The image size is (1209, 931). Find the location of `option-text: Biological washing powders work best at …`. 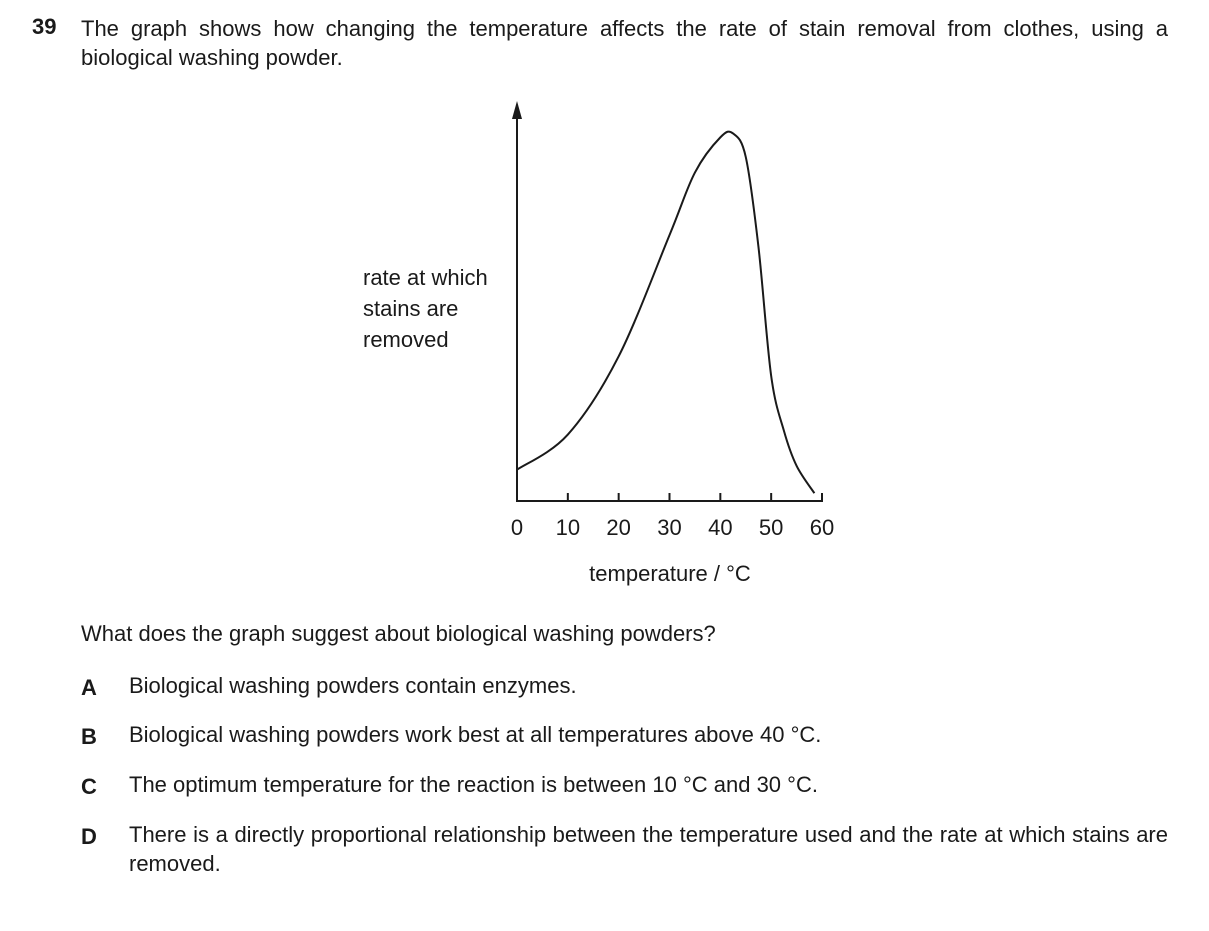

option-text: Biological washing powders work best at … is located at coordinates (475, 734).